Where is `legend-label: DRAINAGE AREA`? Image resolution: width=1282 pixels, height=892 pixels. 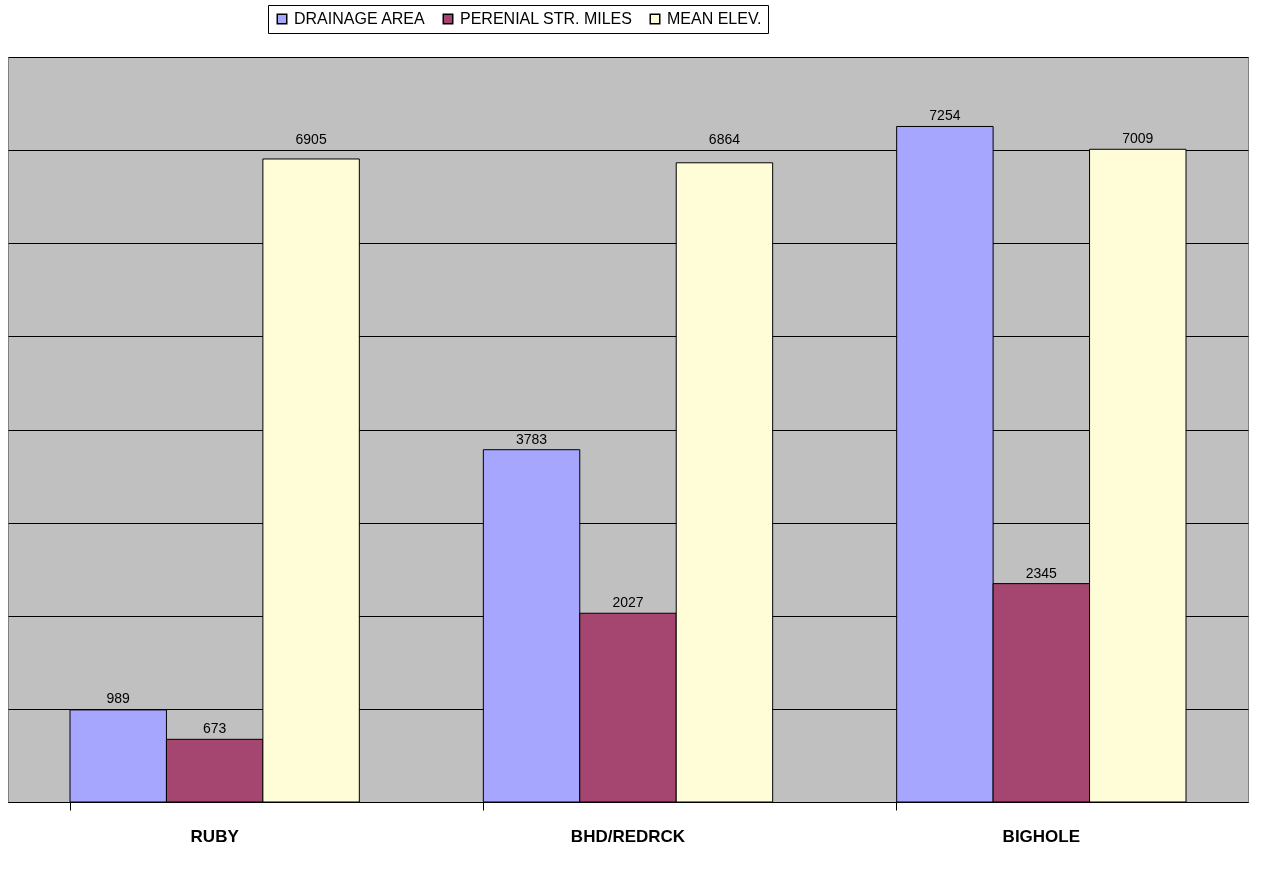
legend-label: DRAINAGE AREA is located at coordinates (360, 18).